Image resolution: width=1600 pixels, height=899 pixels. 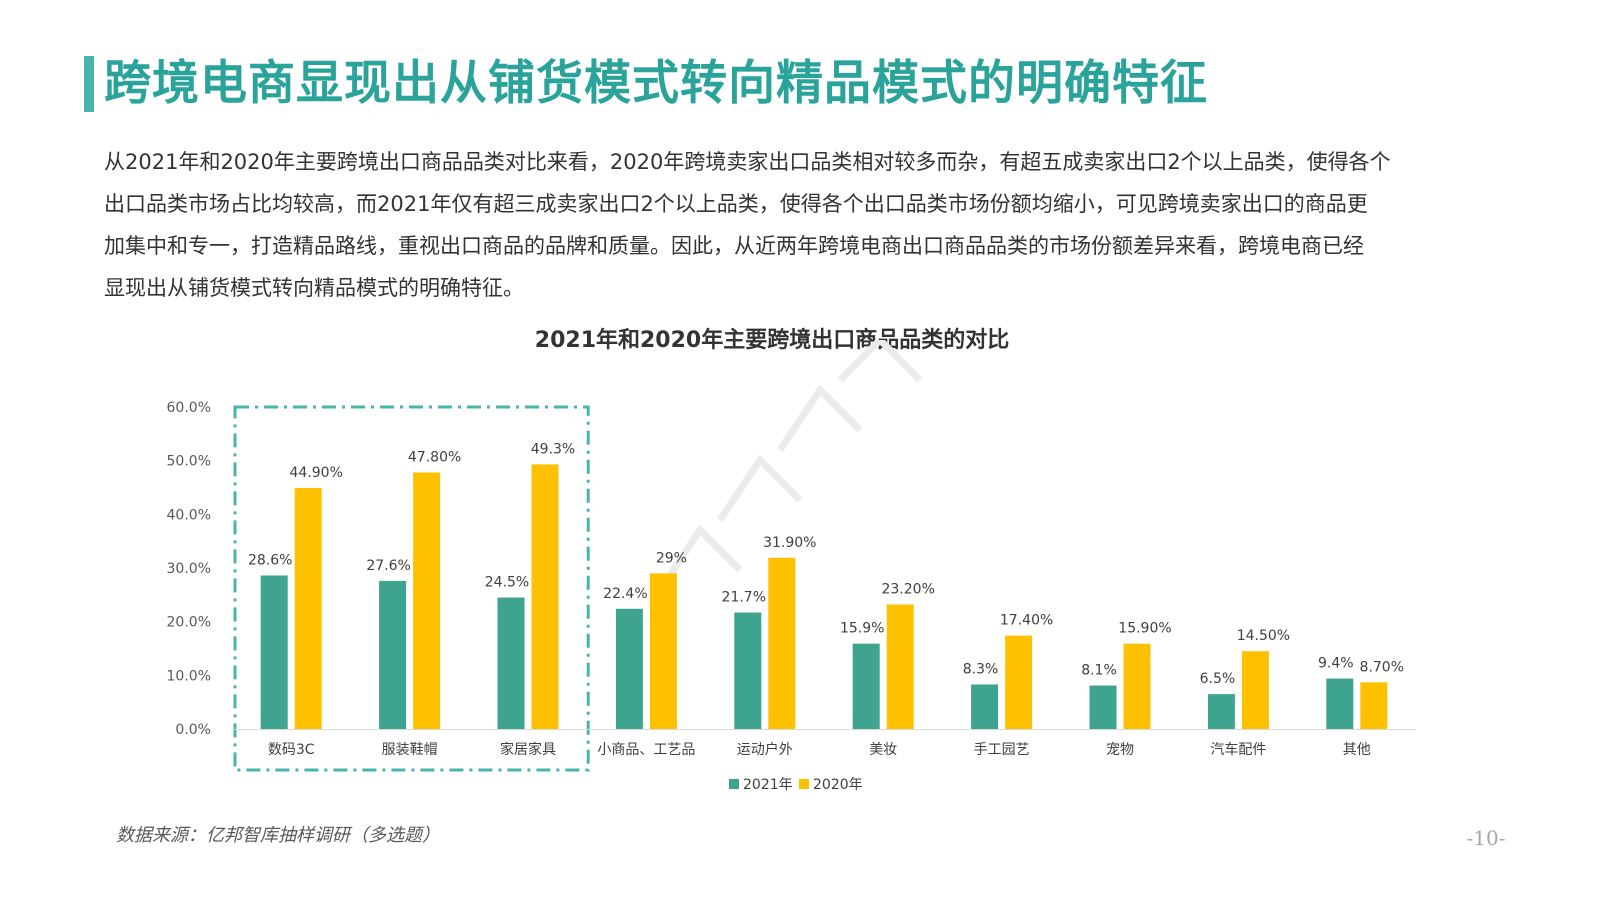 I want to click on data-label: 22.4%, so click(x=625, y=594).